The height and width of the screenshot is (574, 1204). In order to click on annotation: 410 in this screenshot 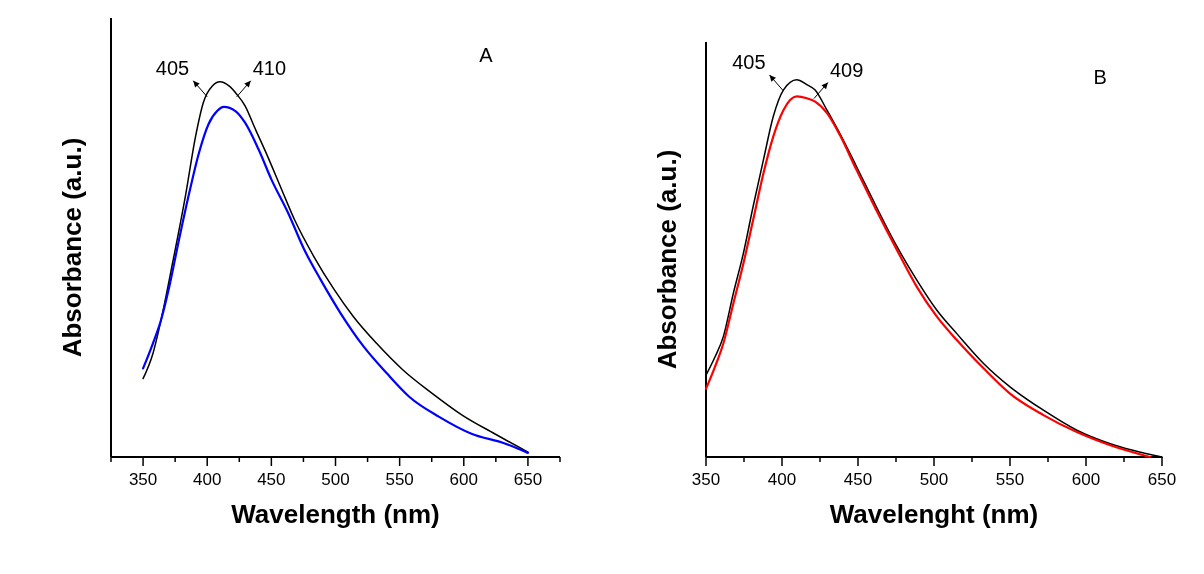, I will do `click(269, 67)`.